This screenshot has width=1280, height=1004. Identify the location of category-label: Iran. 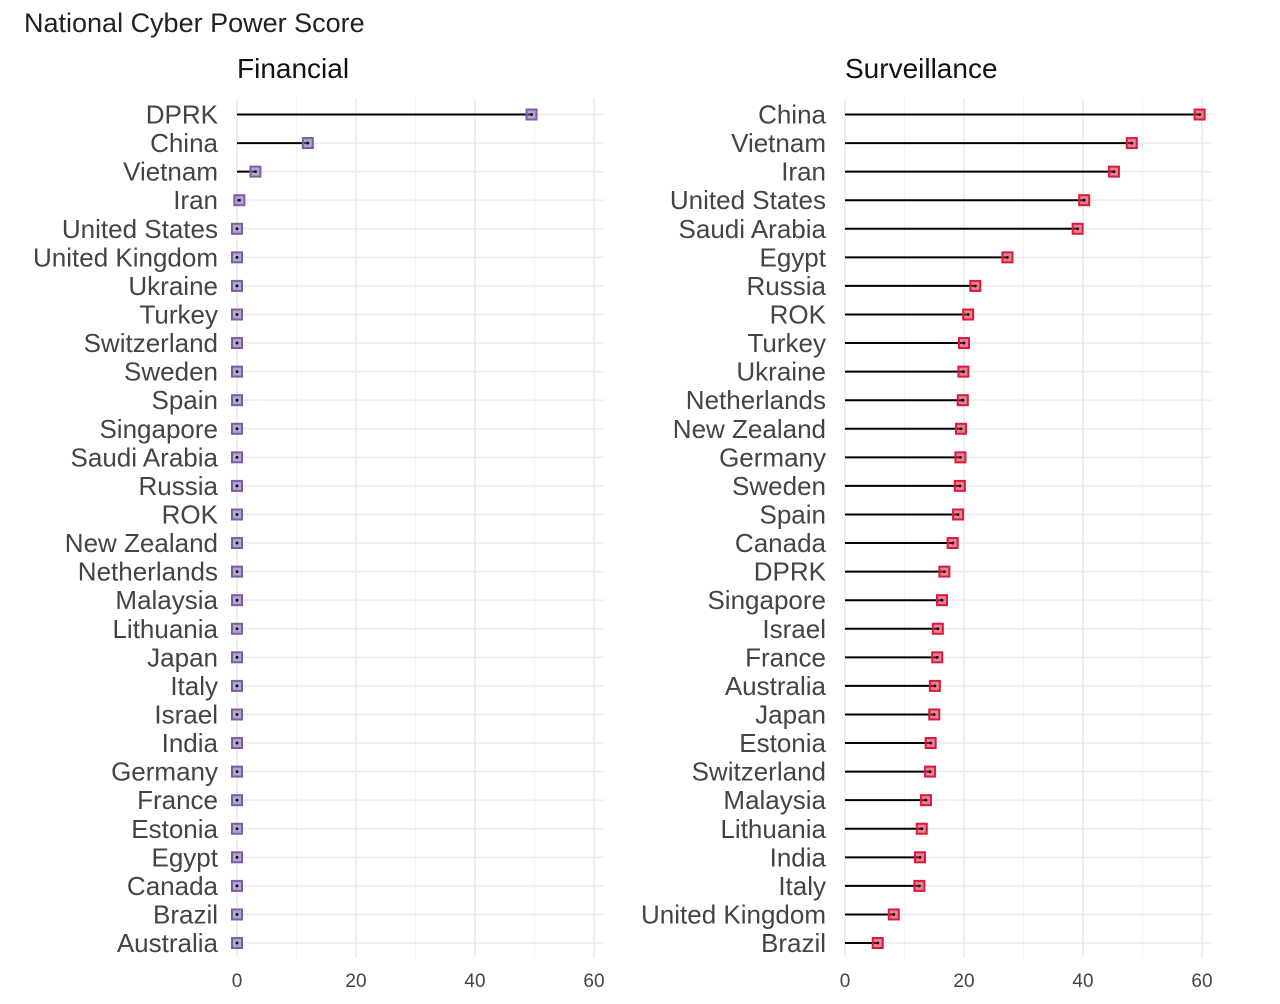
(195, 200).